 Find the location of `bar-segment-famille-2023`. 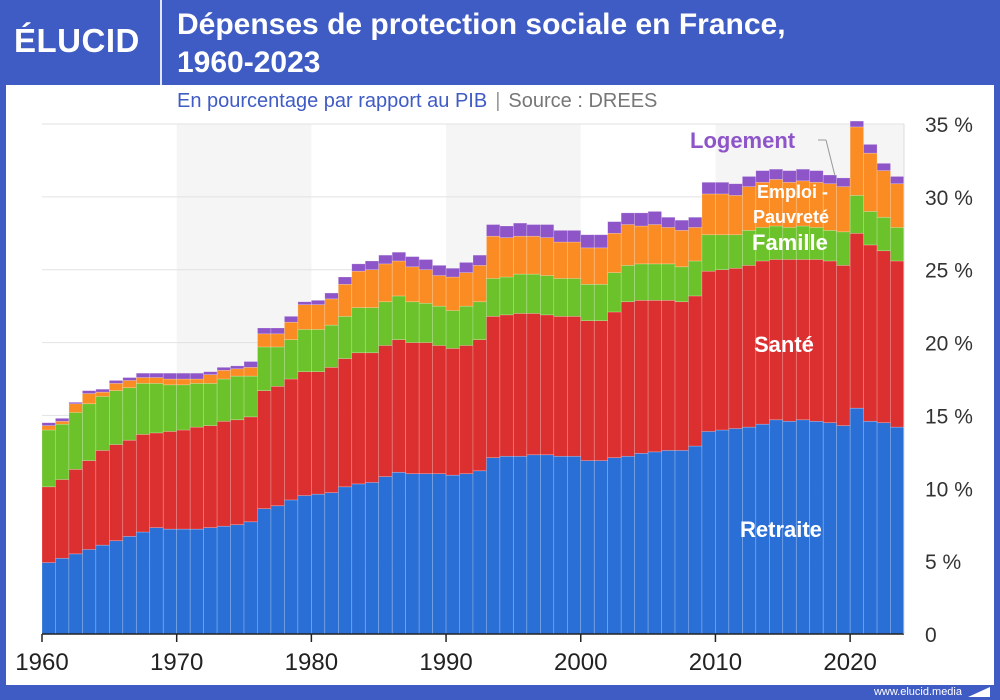

bar-segment-famille-2023 is located at coordinates (897, 244).